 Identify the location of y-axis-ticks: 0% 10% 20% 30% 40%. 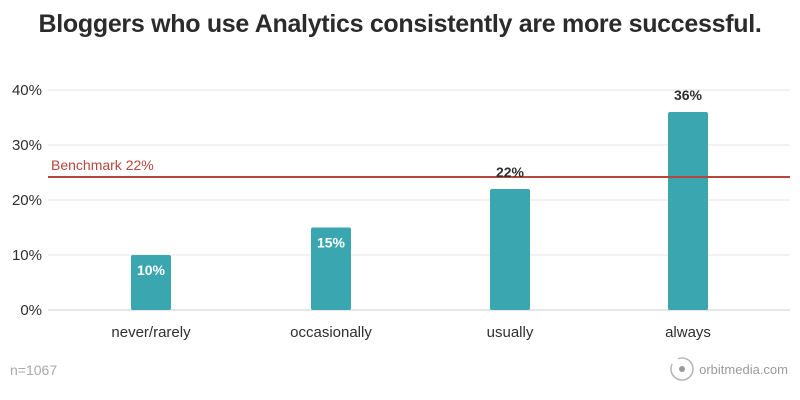
(27, 200).